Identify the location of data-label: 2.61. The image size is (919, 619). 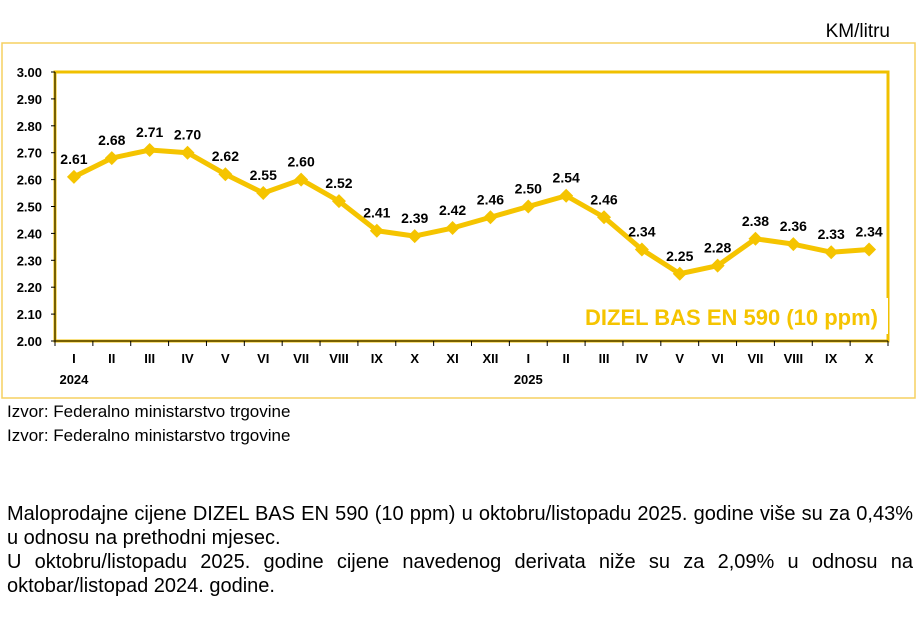
(73, 159).